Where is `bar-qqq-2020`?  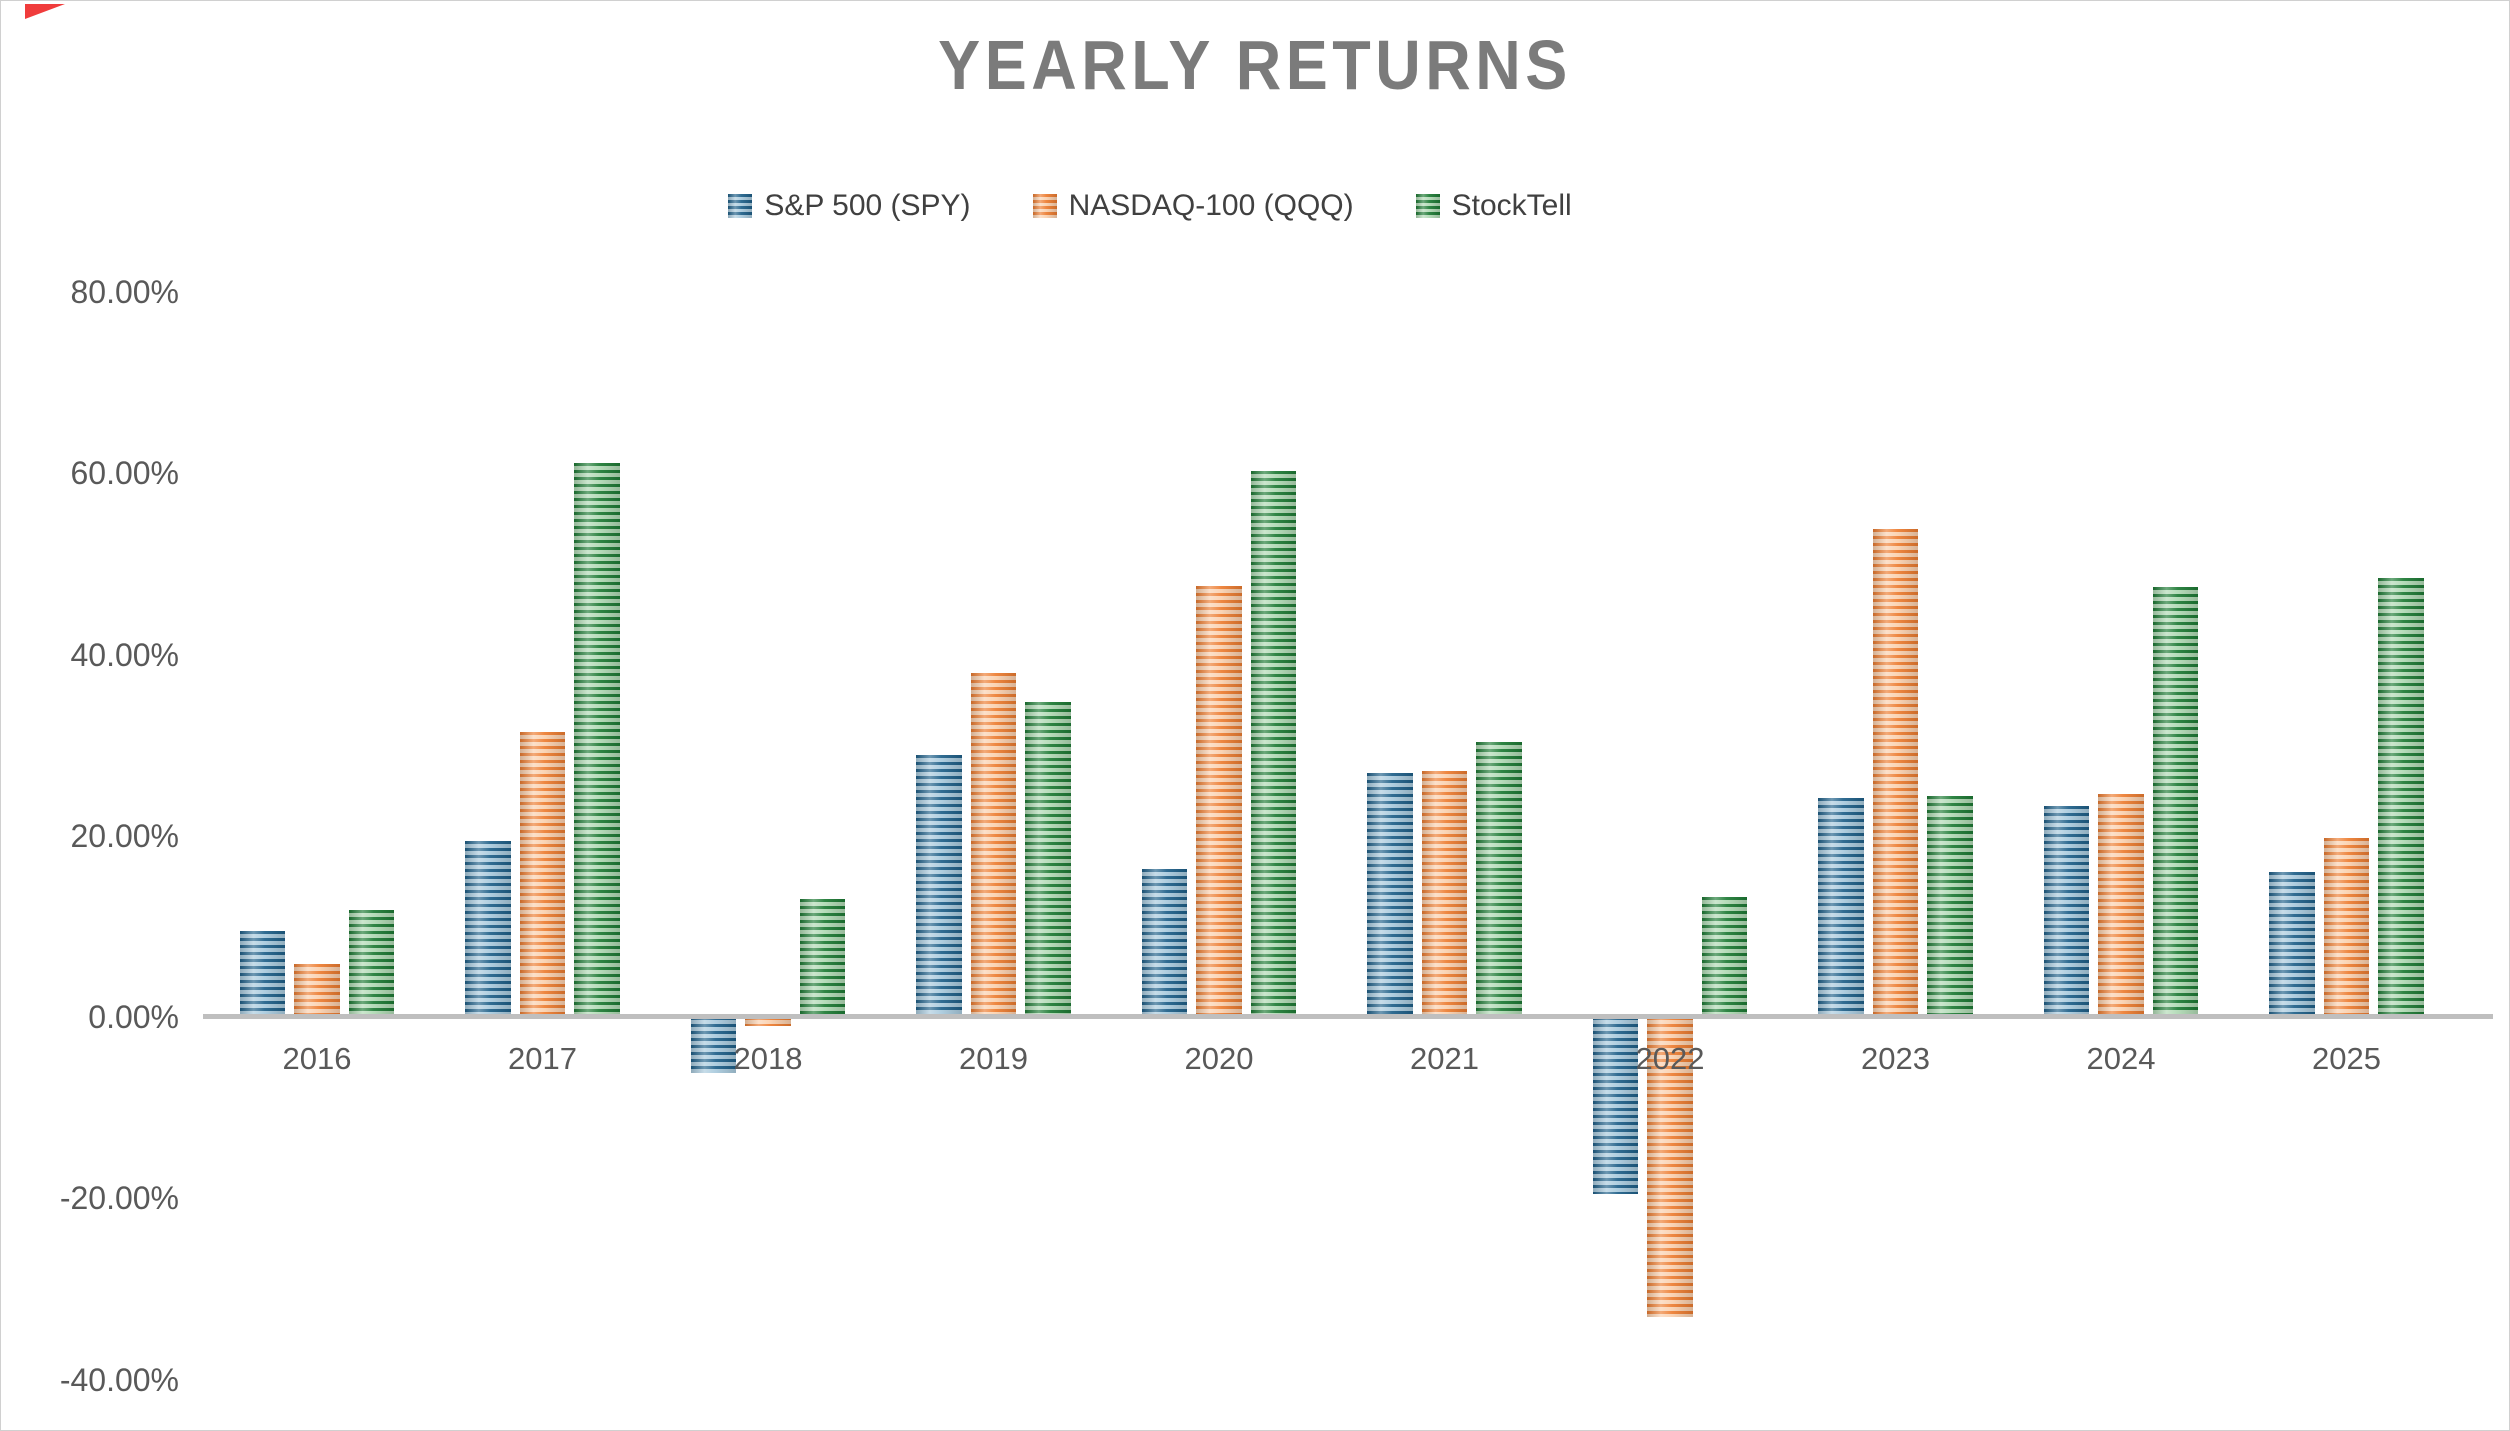
bar-qqq-2020 is located at coordinates (1219, 801).